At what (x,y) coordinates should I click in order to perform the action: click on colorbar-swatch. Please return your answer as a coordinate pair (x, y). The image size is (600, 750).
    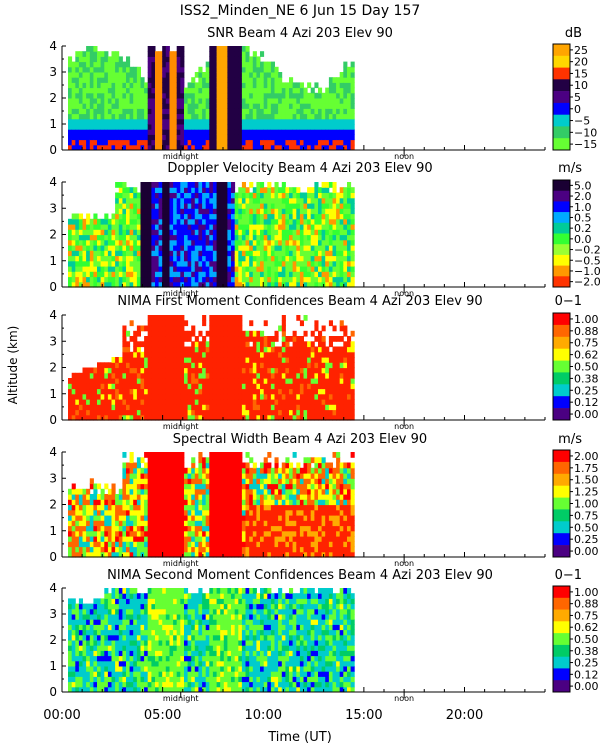
    Looking at the image, I should click on (561, 144).